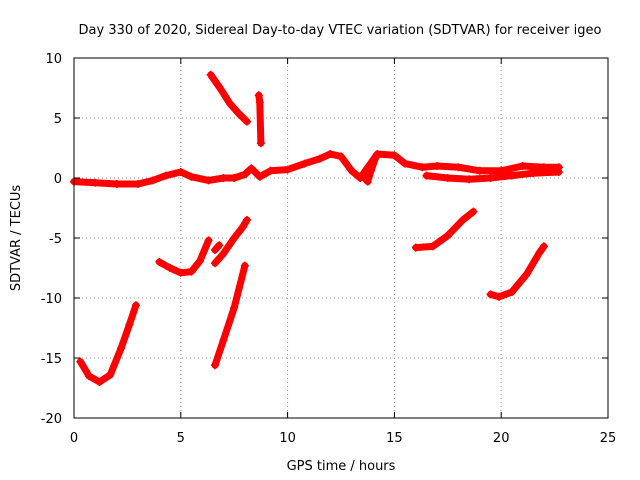 This screenshot has height=480, width=640. I want to click on x-tick-label: 15, so click(394, 438).